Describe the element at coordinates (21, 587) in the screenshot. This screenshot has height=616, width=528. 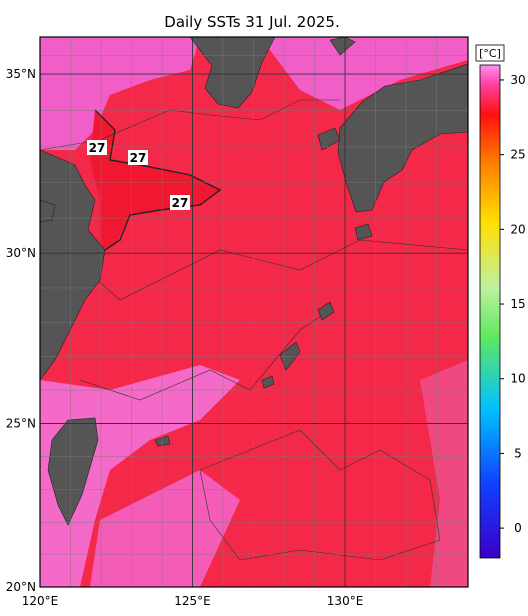
I see `y-tick-label: 20°N` at that location.